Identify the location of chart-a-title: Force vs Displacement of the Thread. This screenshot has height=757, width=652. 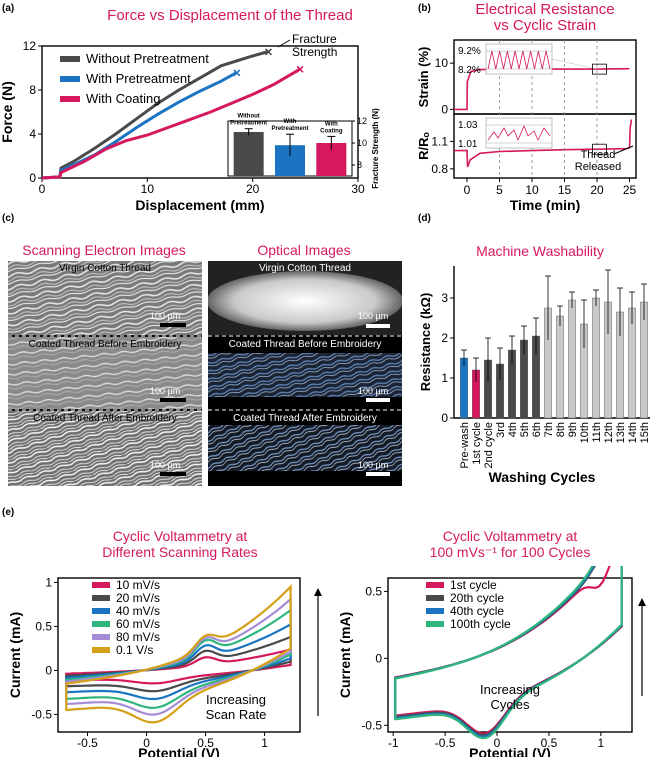
(230, 15).